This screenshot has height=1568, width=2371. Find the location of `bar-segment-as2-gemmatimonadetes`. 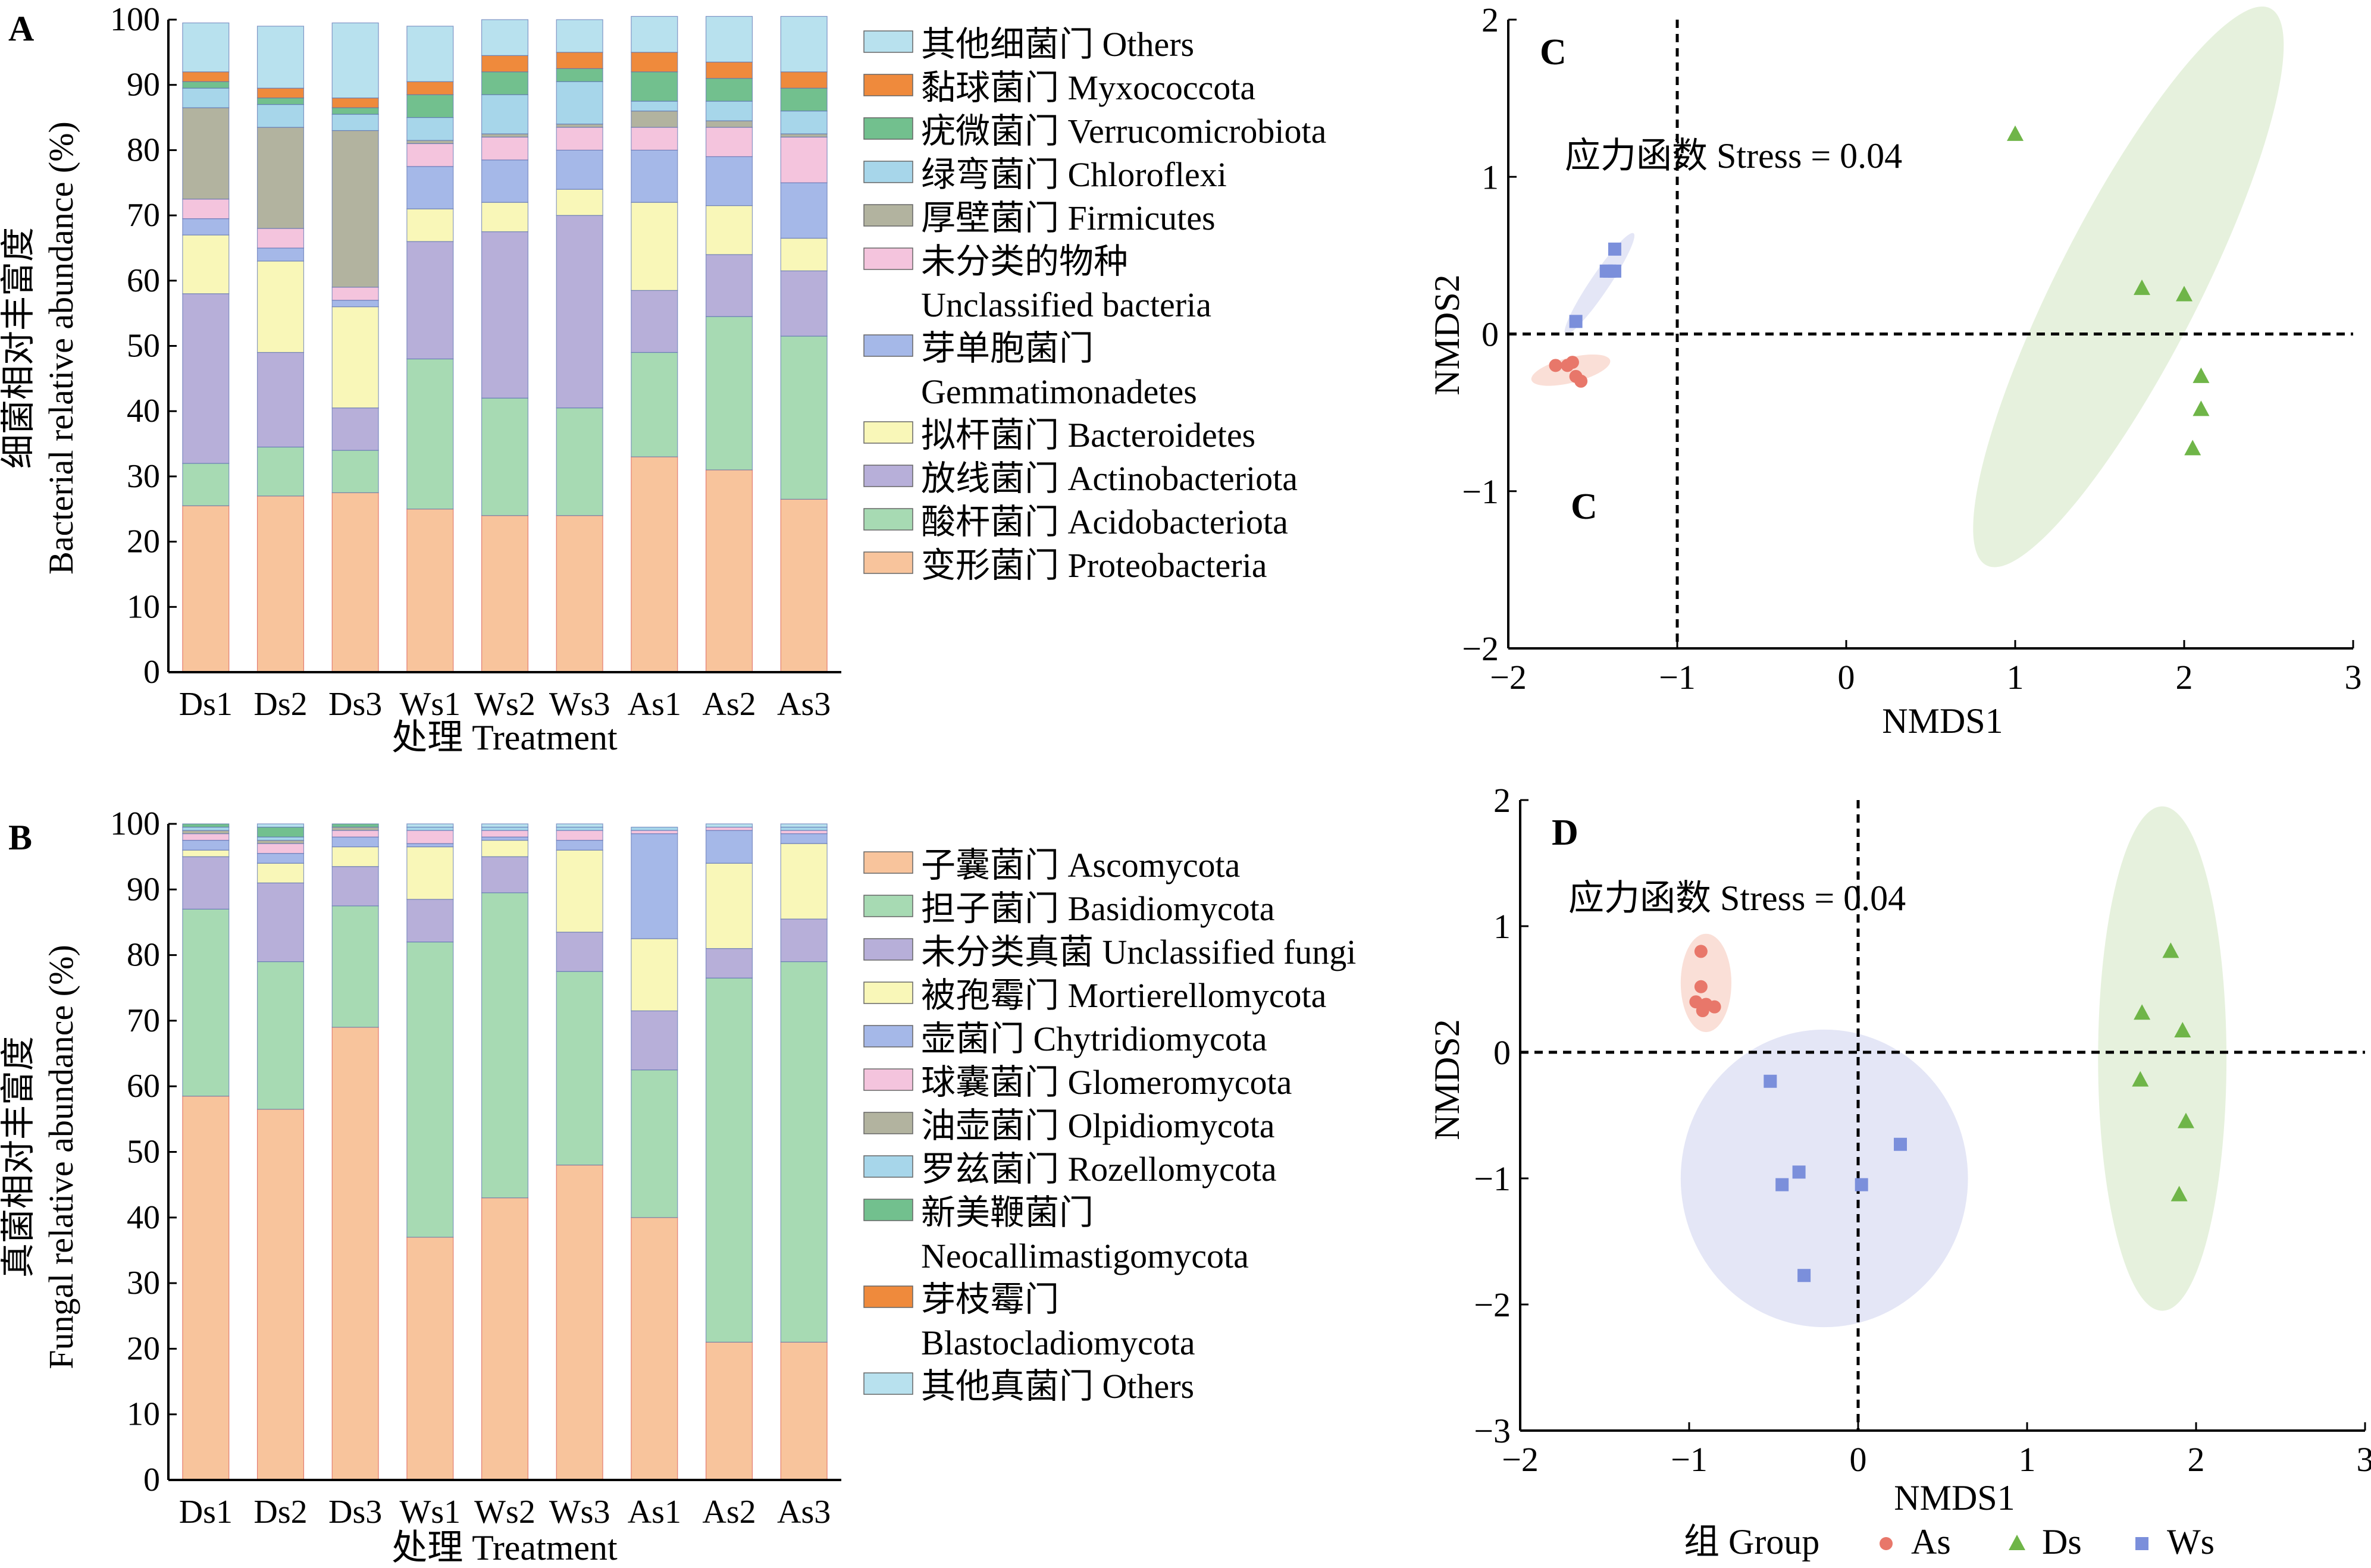

bar-segment-as2-gemmatimonadetes is located at coordinates (729, 181).